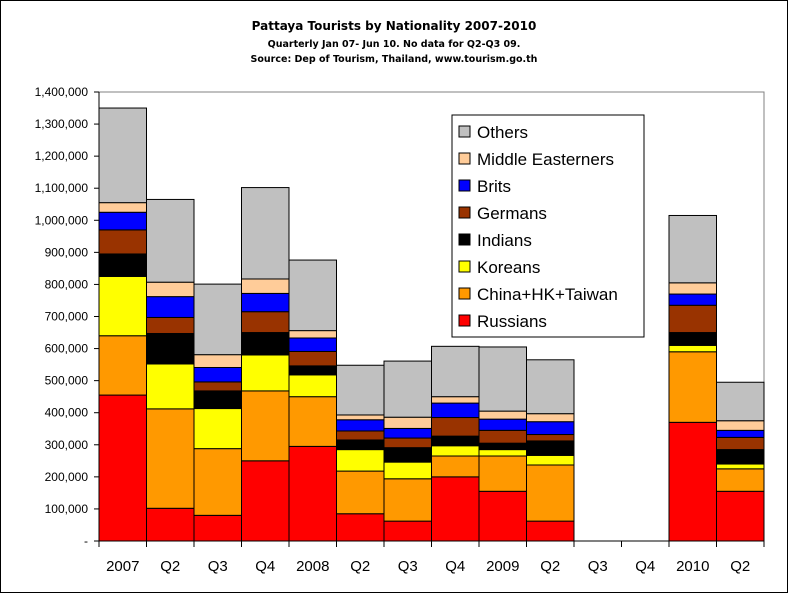 The image size is (788, 593). What do you see at coordinates (67, 252) in the screenshot?
I see `y-tick-label: 900,000` at bounding box center [67, 252].